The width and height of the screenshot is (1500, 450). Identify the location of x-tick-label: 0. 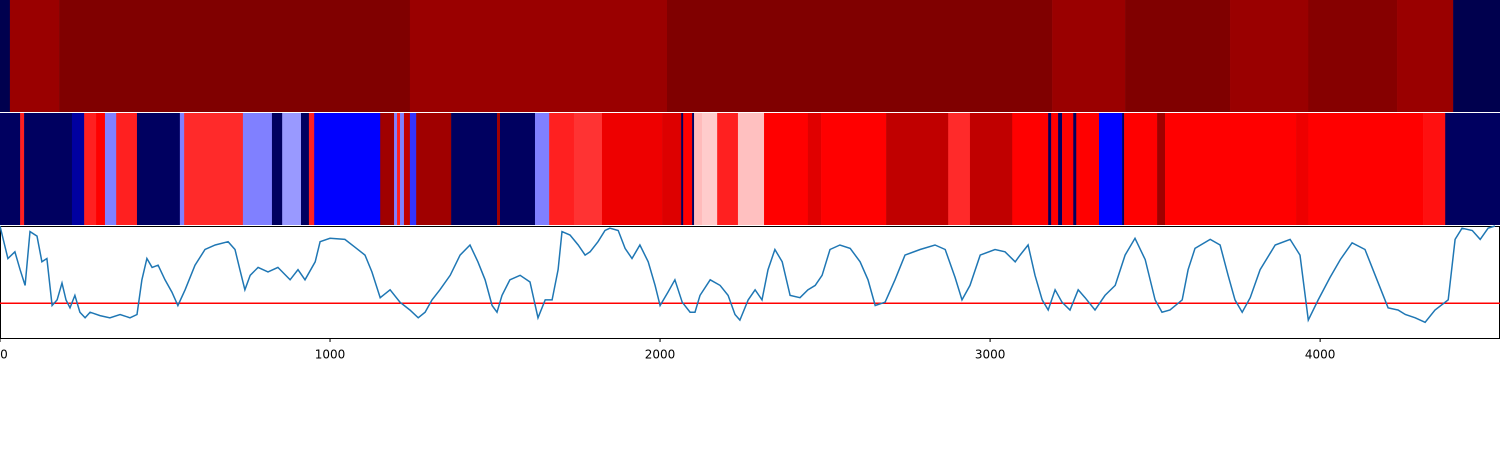
(4, 355).